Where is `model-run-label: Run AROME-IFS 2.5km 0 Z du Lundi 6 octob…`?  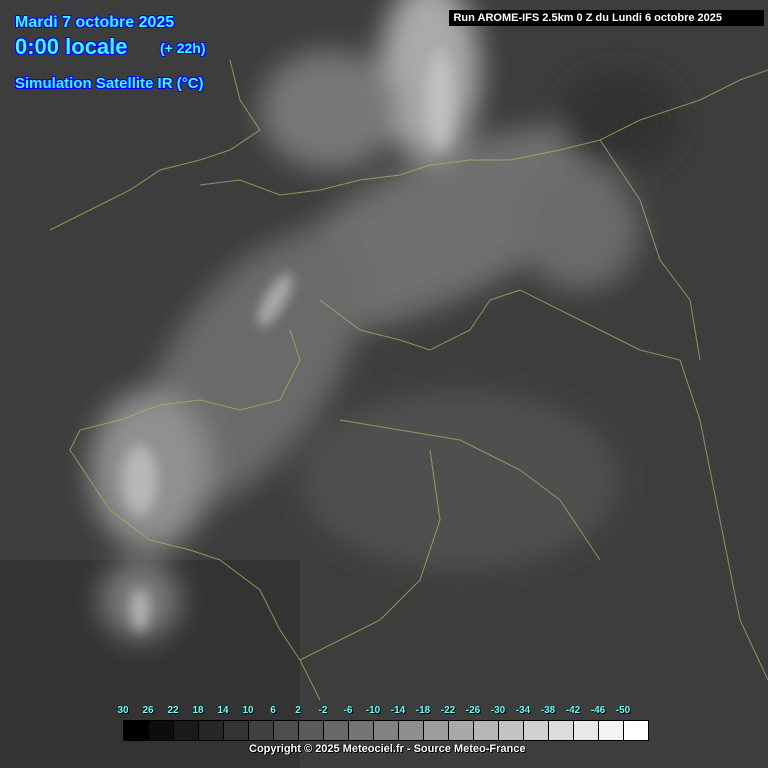 model-run-label: Run AROME-IFS 2.5km 0 Z du Lundi 6 octob… is located at coordinates (606, 18).